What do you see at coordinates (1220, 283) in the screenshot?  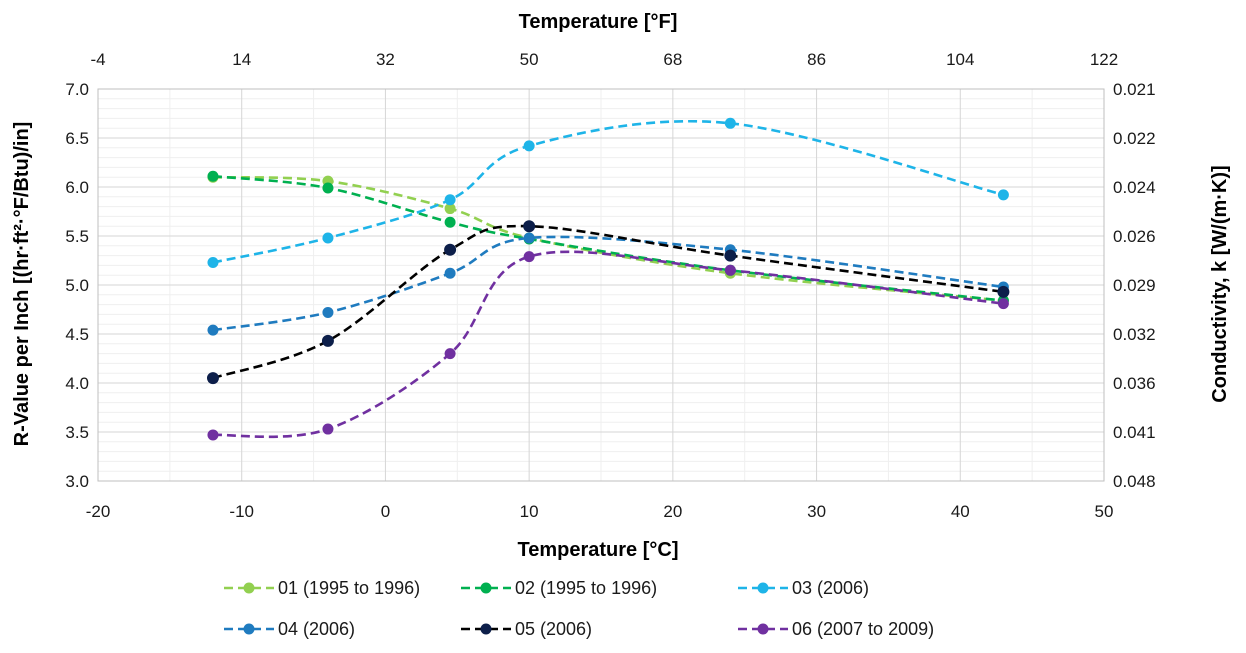 I see `y2-axis-title: Conductivity, k [W/(m·K)]` at bounding box center [1220, 283].